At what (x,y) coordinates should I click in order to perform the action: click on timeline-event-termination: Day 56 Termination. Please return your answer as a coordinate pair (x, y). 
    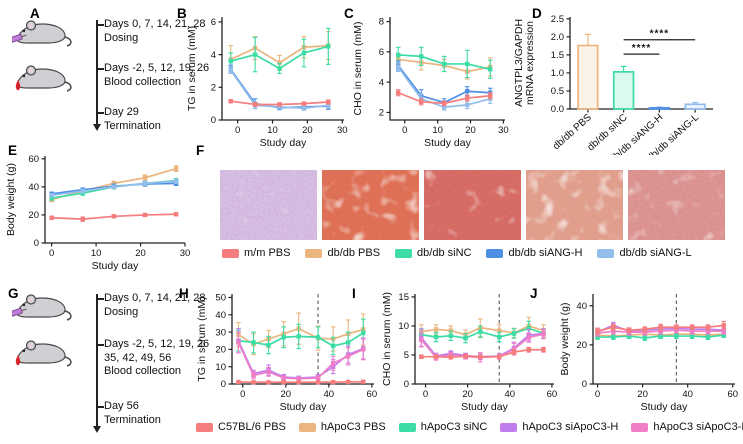
    Looking at the image, I should click on (129, 413).